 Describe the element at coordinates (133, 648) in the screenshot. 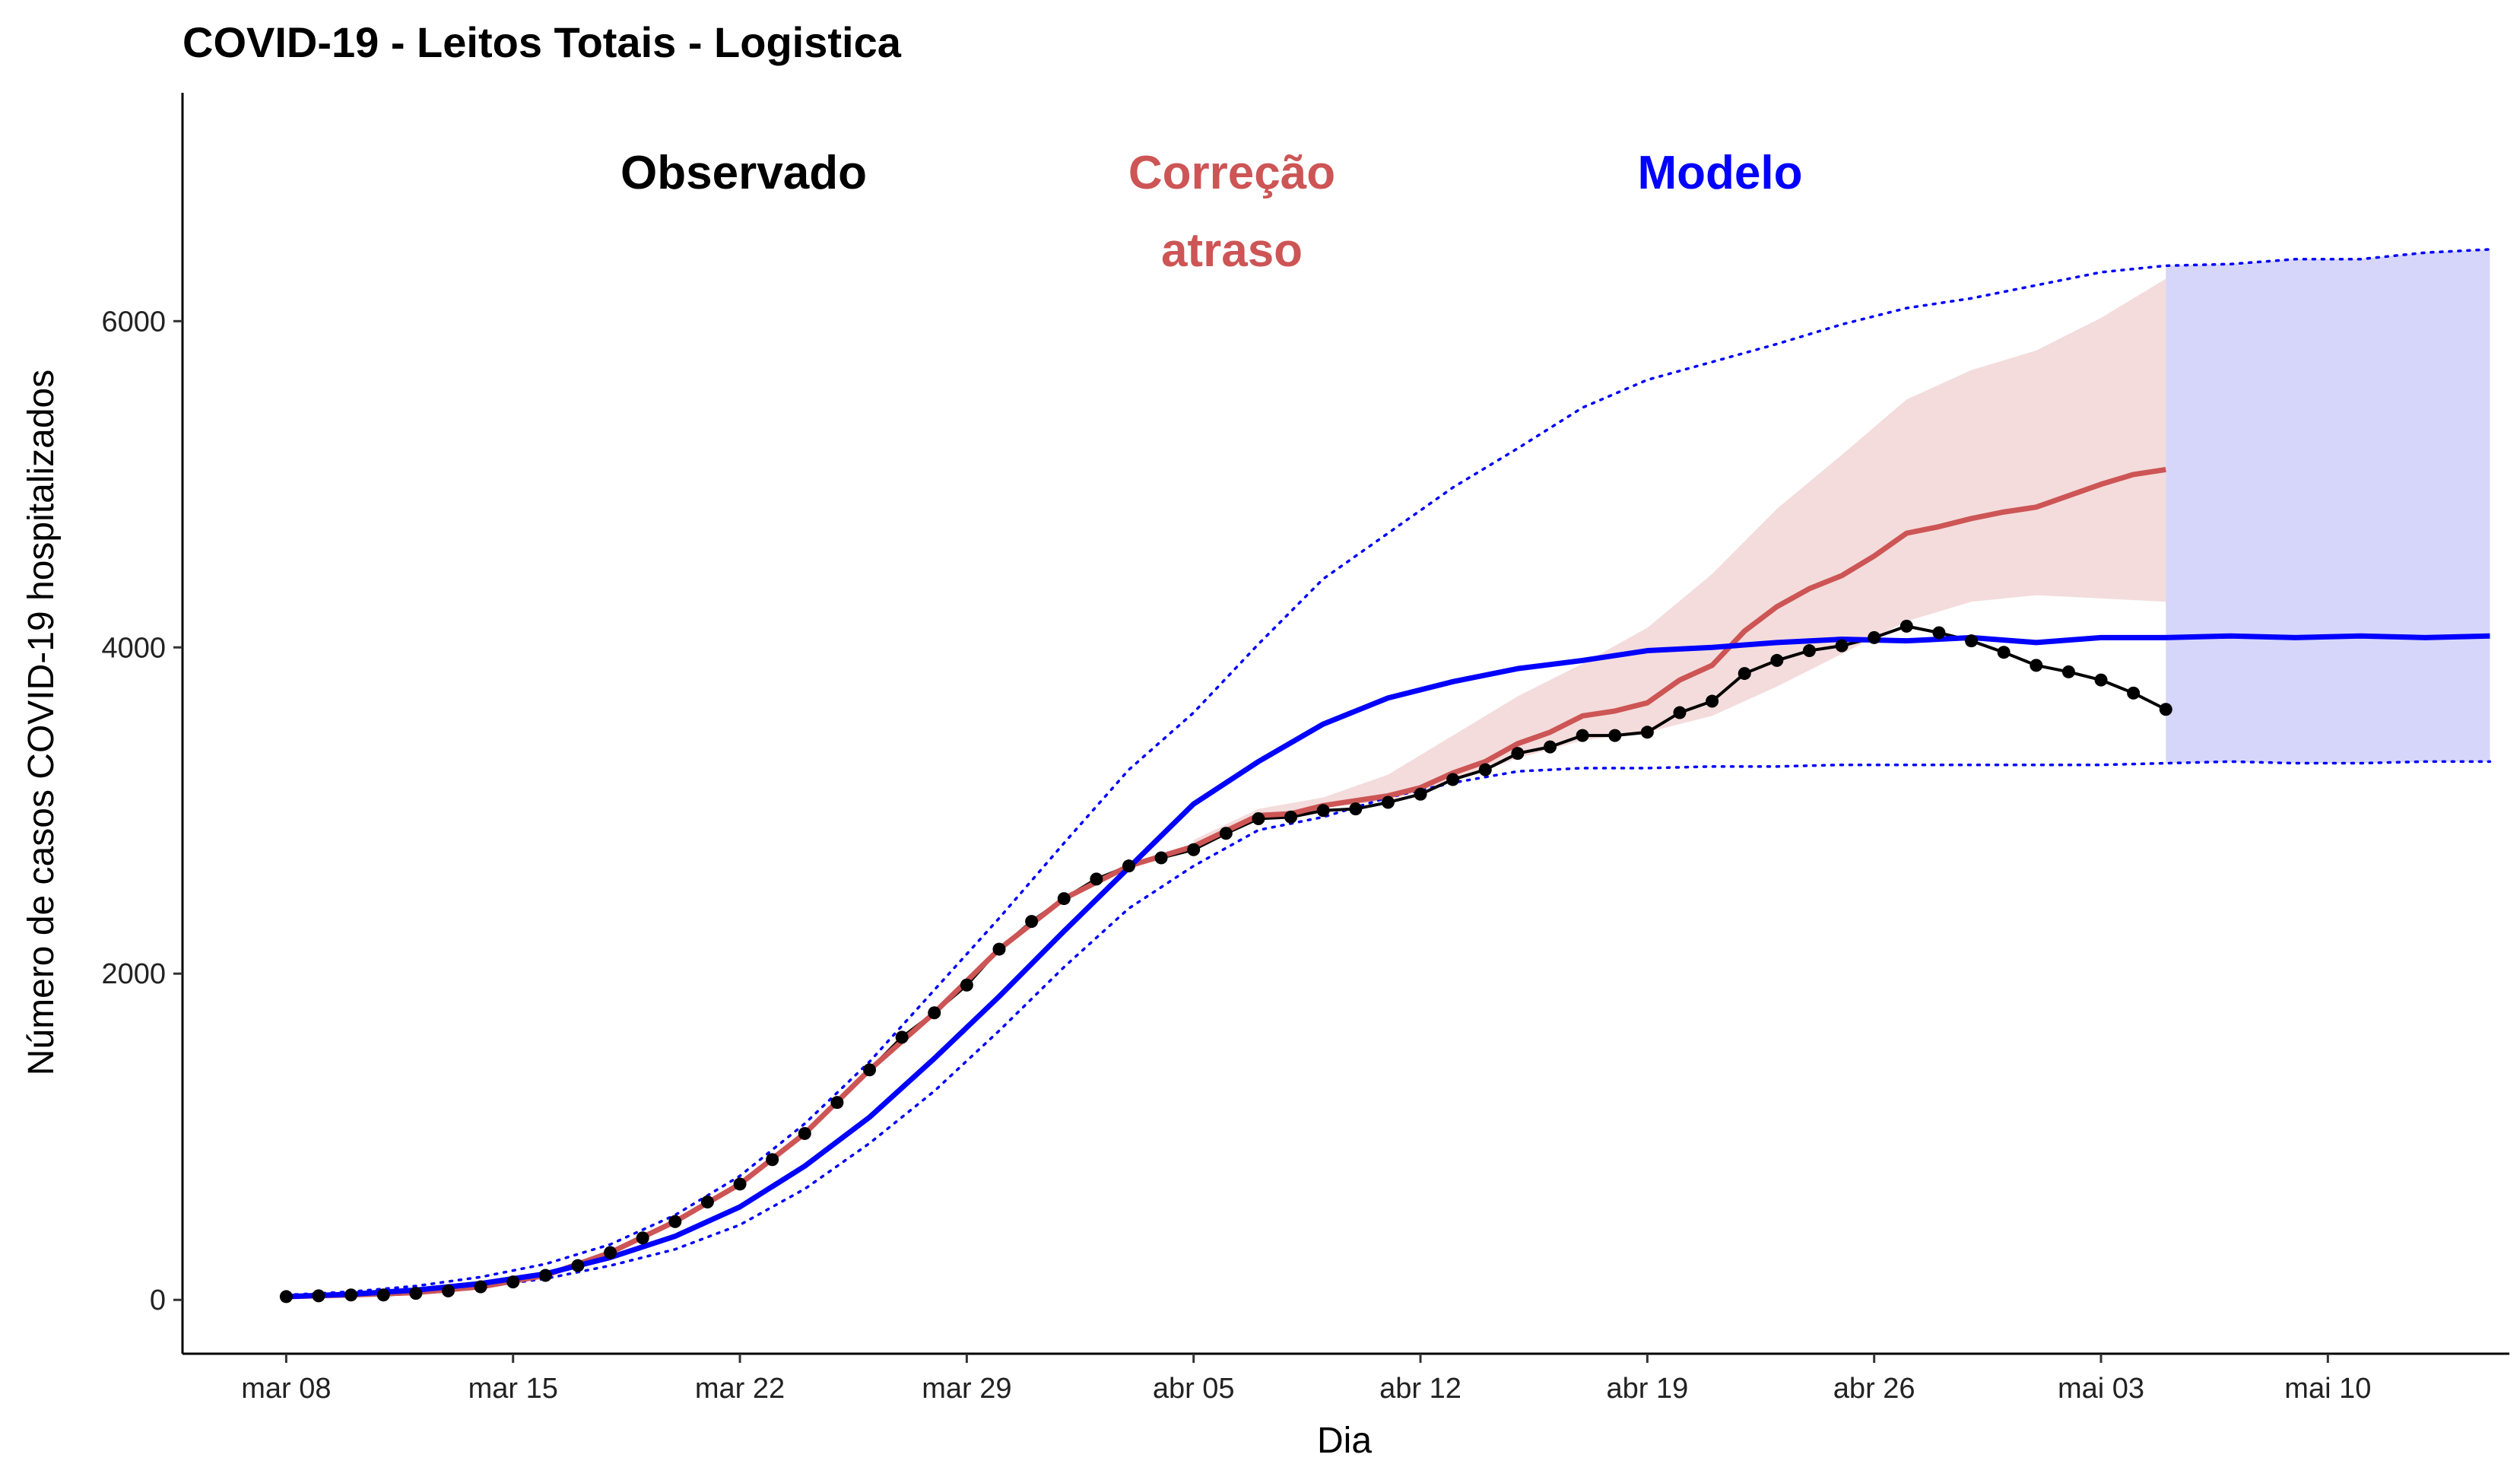

I see `y-tick-label: 4000` at that location.